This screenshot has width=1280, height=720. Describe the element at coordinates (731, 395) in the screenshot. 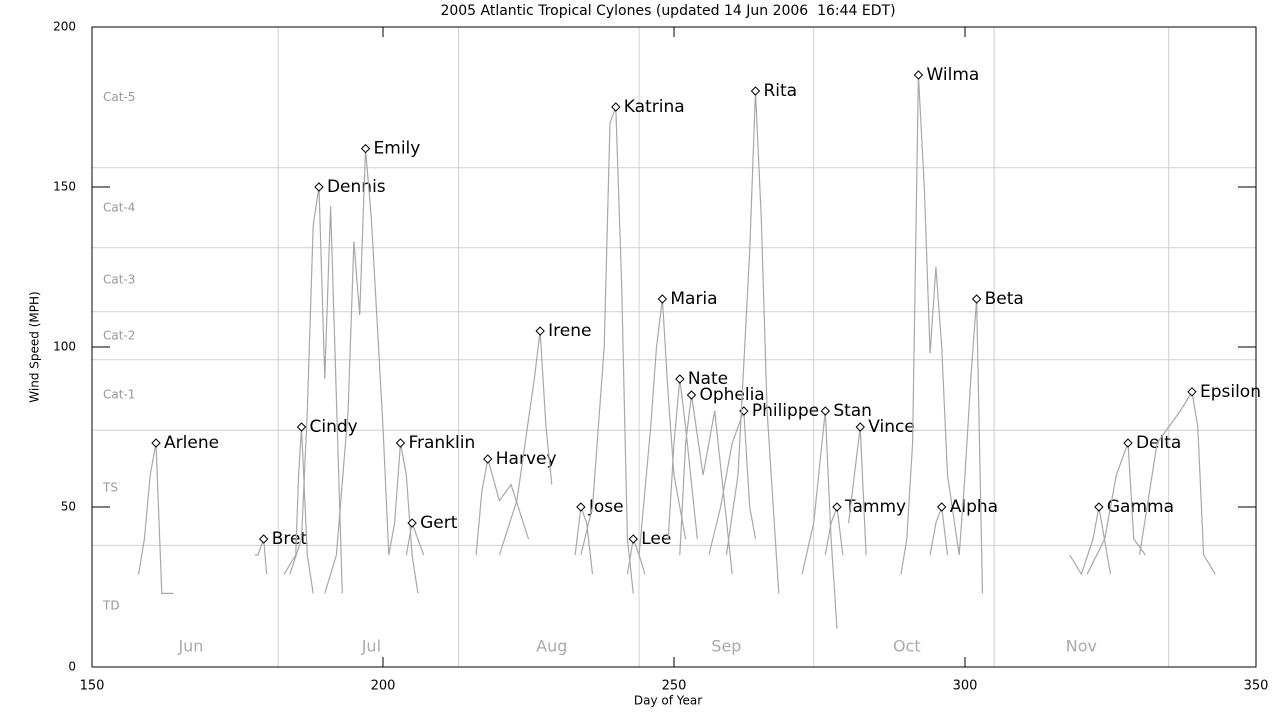

I see `storm-label: Ophelia` at that location.